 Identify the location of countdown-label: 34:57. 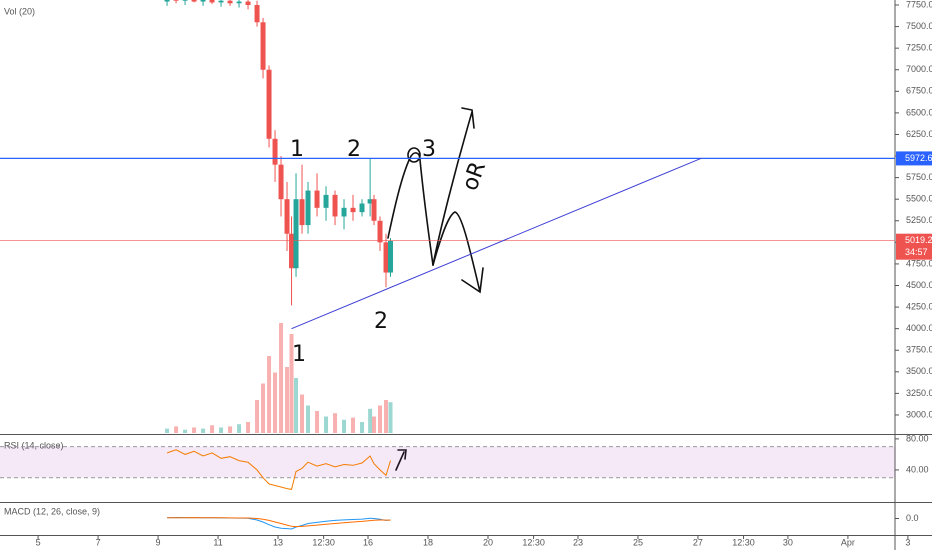
(916, 252).